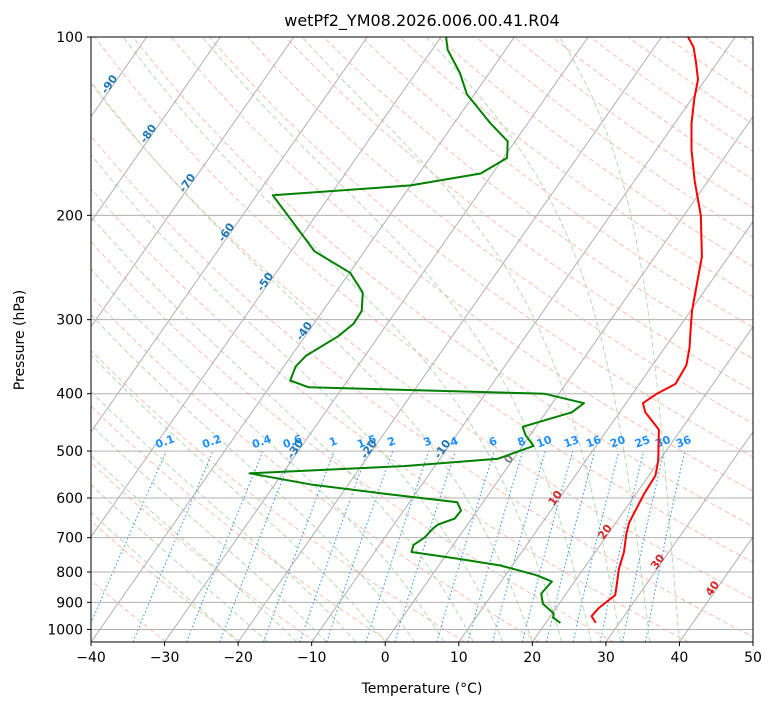 This screenshot has width=775, height=708. Describe the element at coordinates (65, 630) in the screenshot. I see `y-tick-label: 1000` at that location.